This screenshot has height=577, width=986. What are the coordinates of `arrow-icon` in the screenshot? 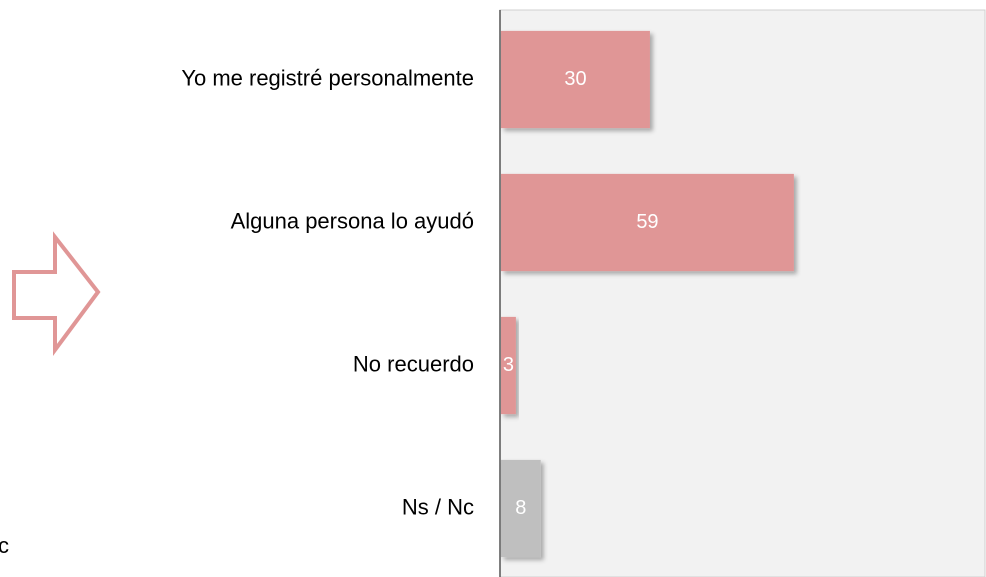 It's located at (56, 294).